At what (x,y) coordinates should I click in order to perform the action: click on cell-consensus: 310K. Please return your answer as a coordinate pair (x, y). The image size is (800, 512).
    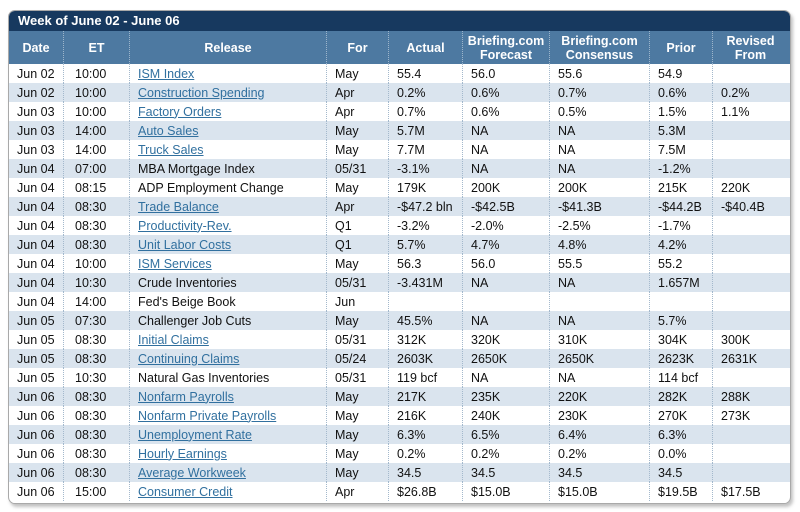
    Looking at the image, I should click on (599, 339).